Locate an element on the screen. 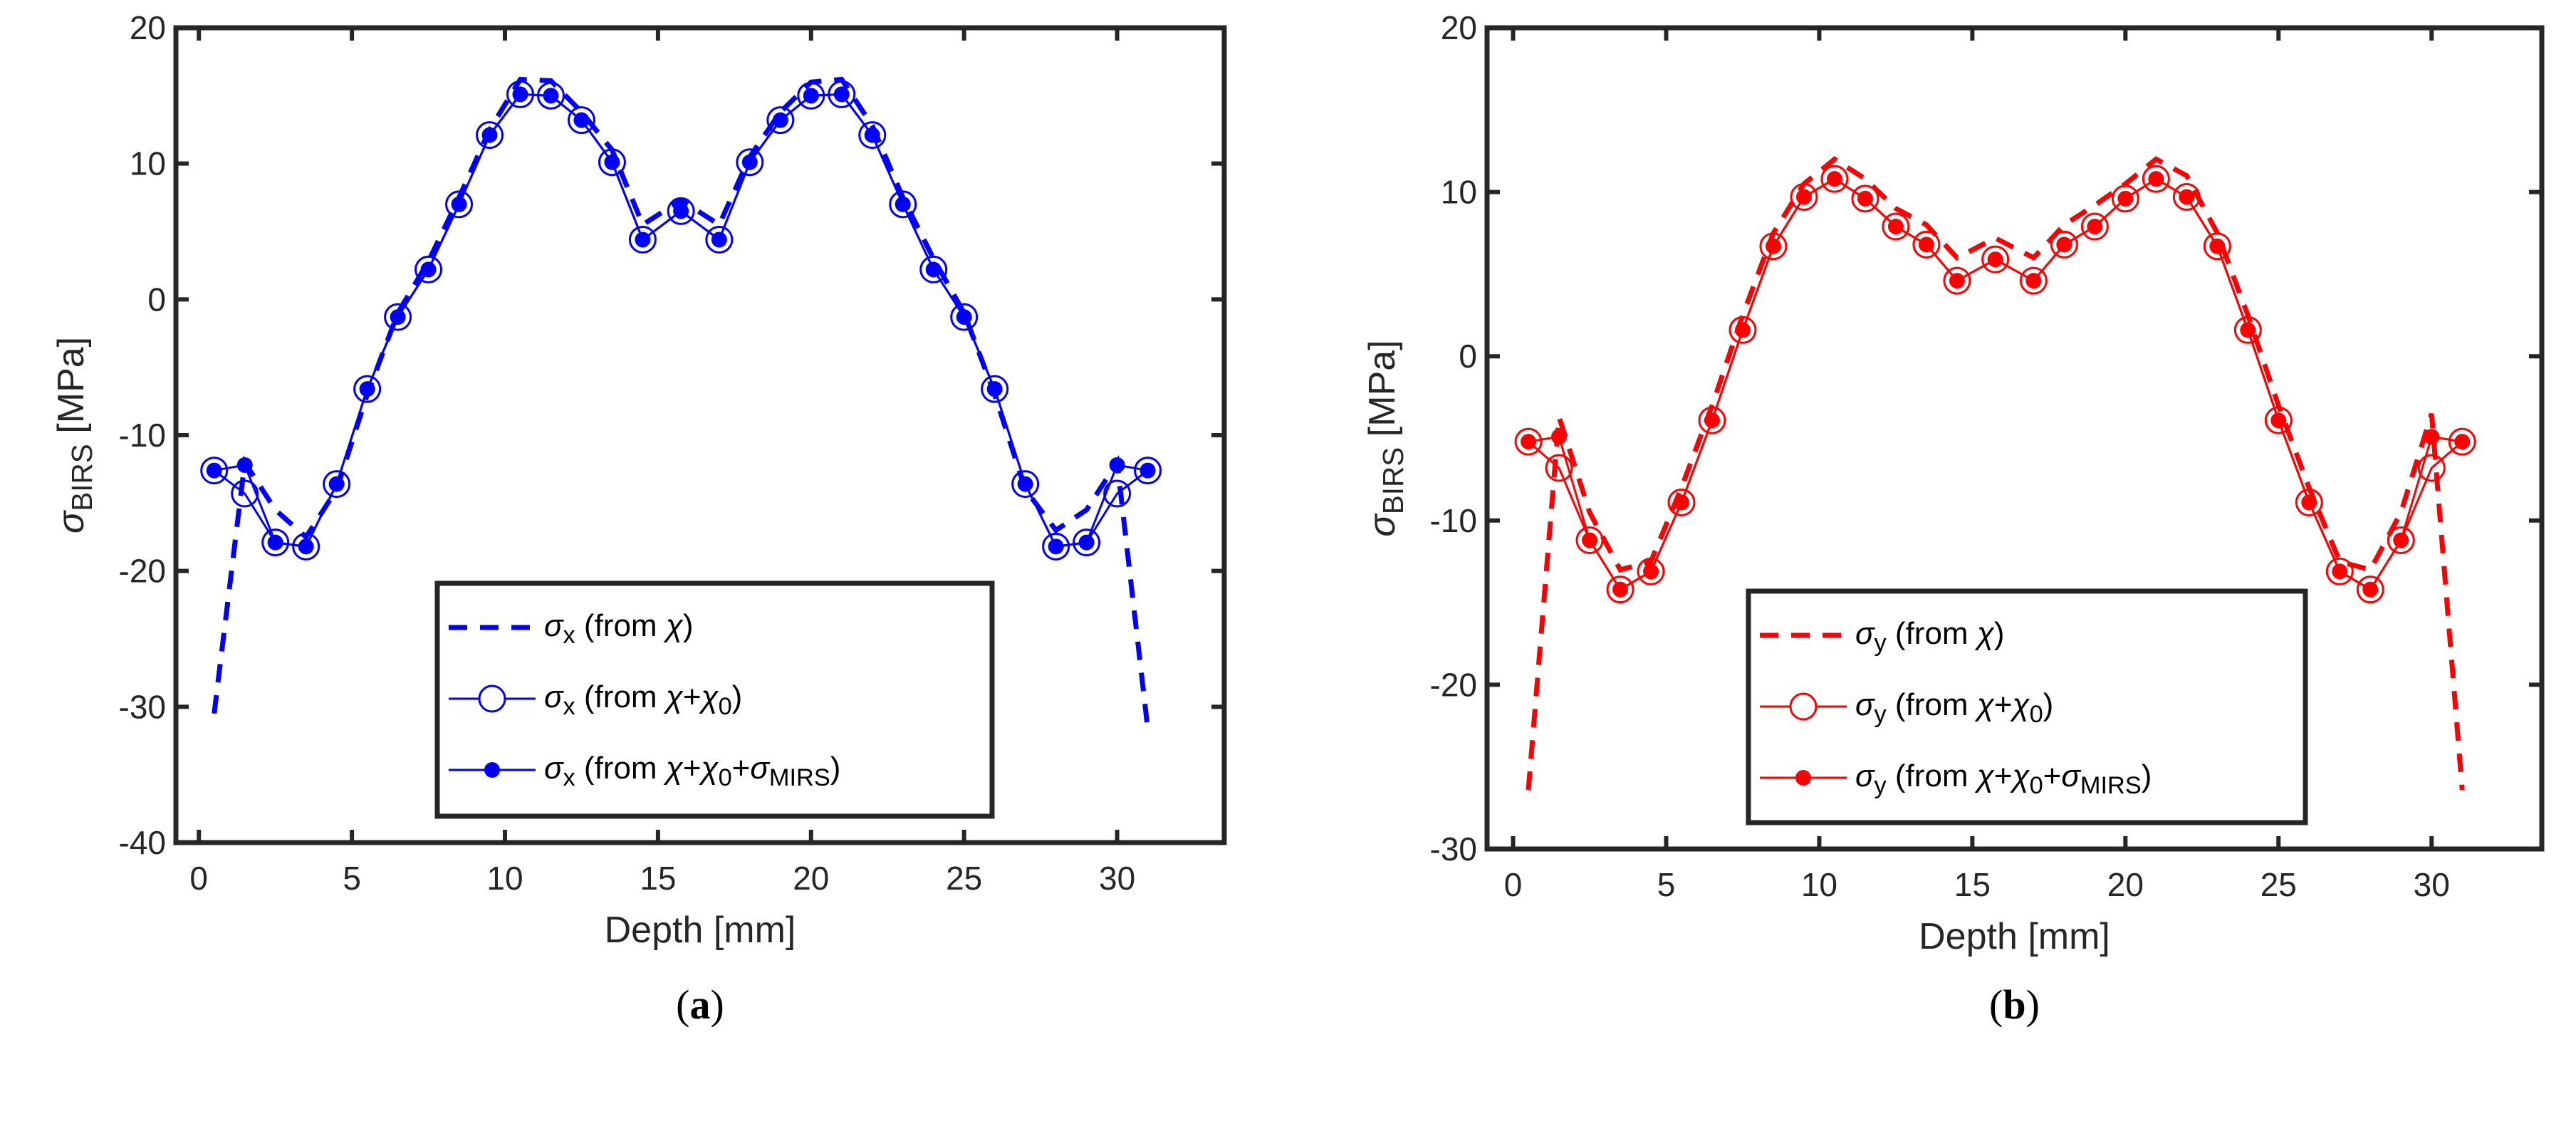  x-tick-label: 5 is located at coordinates (1666, 885).